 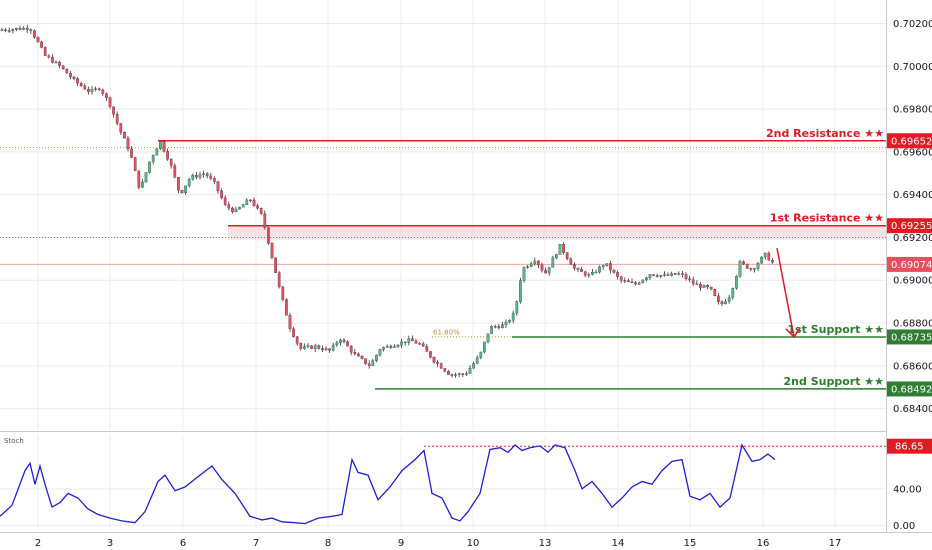 What do you see at coordinates (912, 238) in the screenshot?
I see `y-tick-label: 0.69200` at bounding box center [912, 238].